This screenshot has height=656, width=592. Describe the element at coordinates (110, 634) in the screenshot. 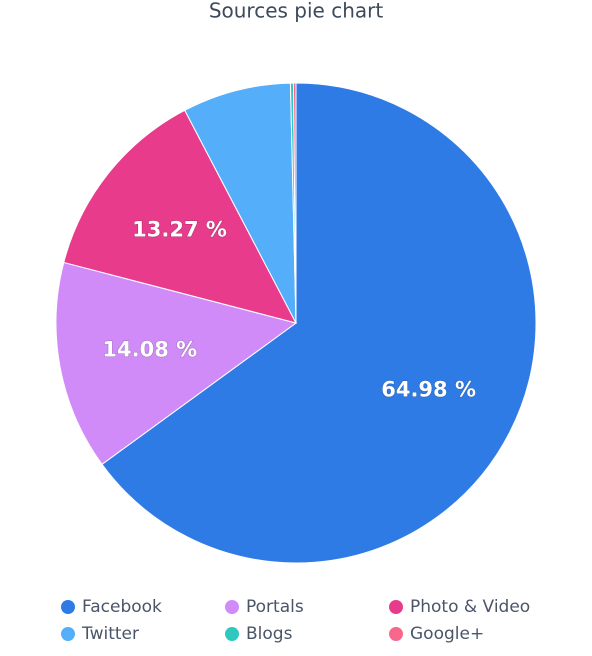

I see `legend-label: Twitter` at that location.